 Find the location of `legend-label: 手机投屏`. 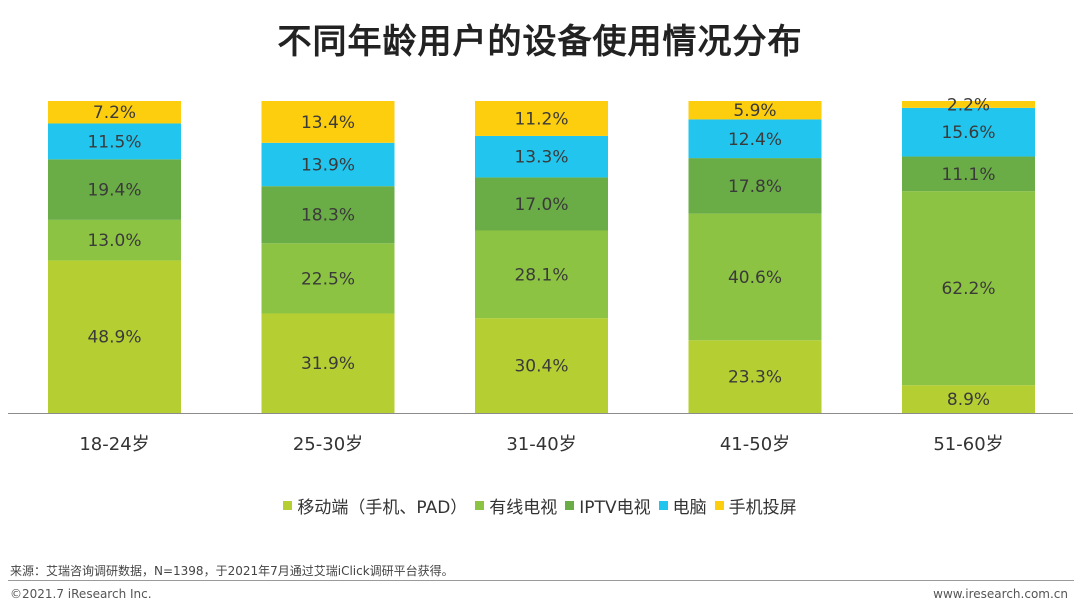

legend-label: 手机投屏 is located at coordinates (762, 508).